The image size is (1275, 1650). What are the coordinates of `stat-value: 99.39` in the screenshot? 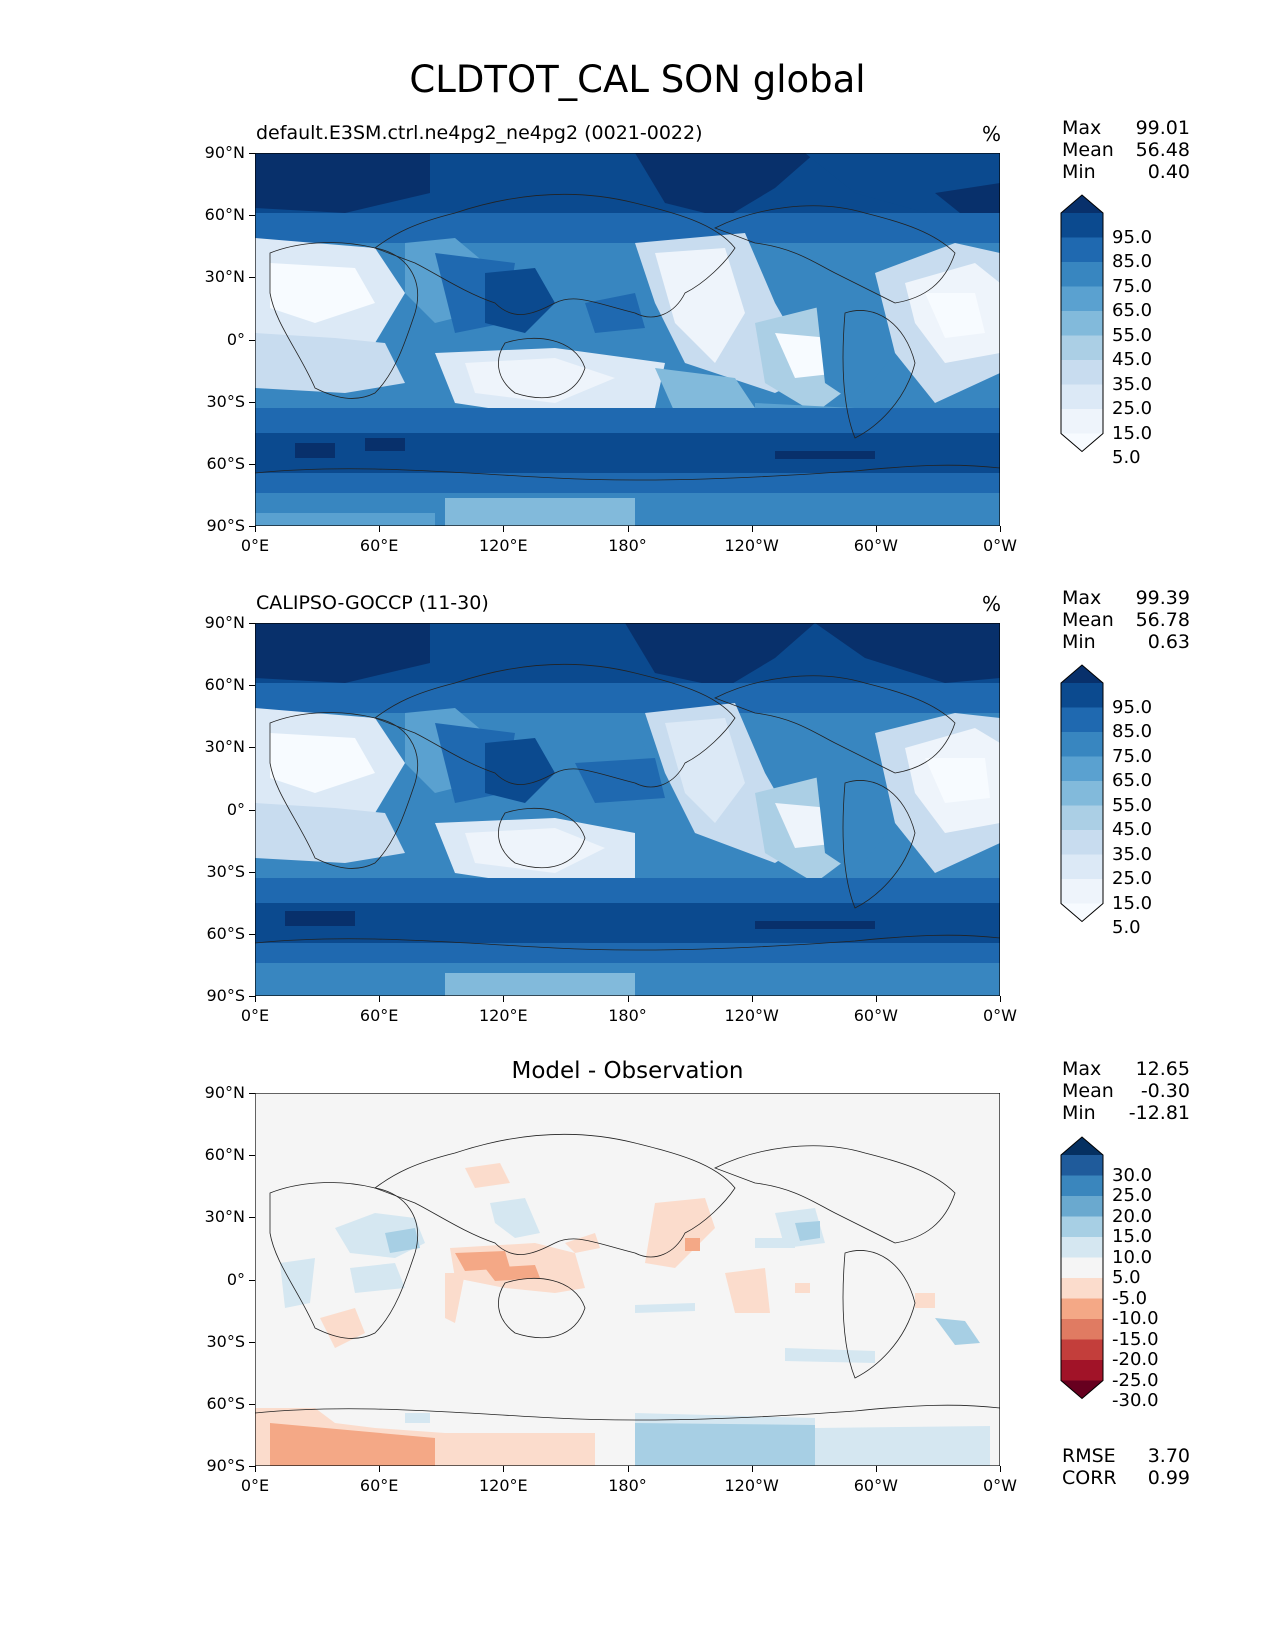 It's located at (1162, 598).